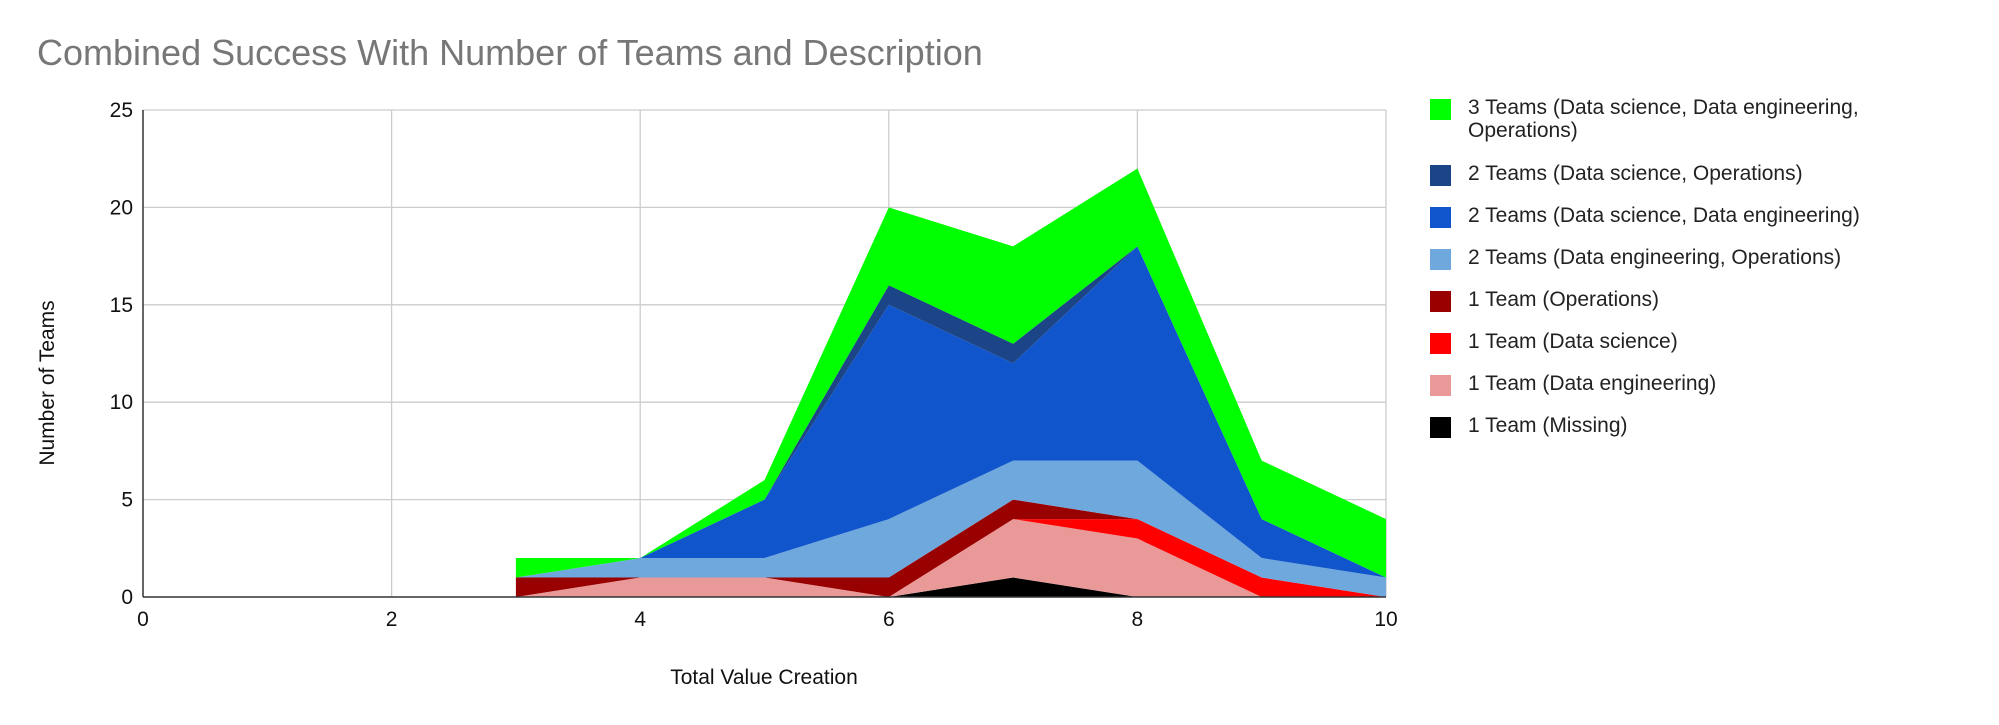 This screenshot has height=725, width=1999. I want to click on y-axis-title: Number of Teams, so click(47, 382).